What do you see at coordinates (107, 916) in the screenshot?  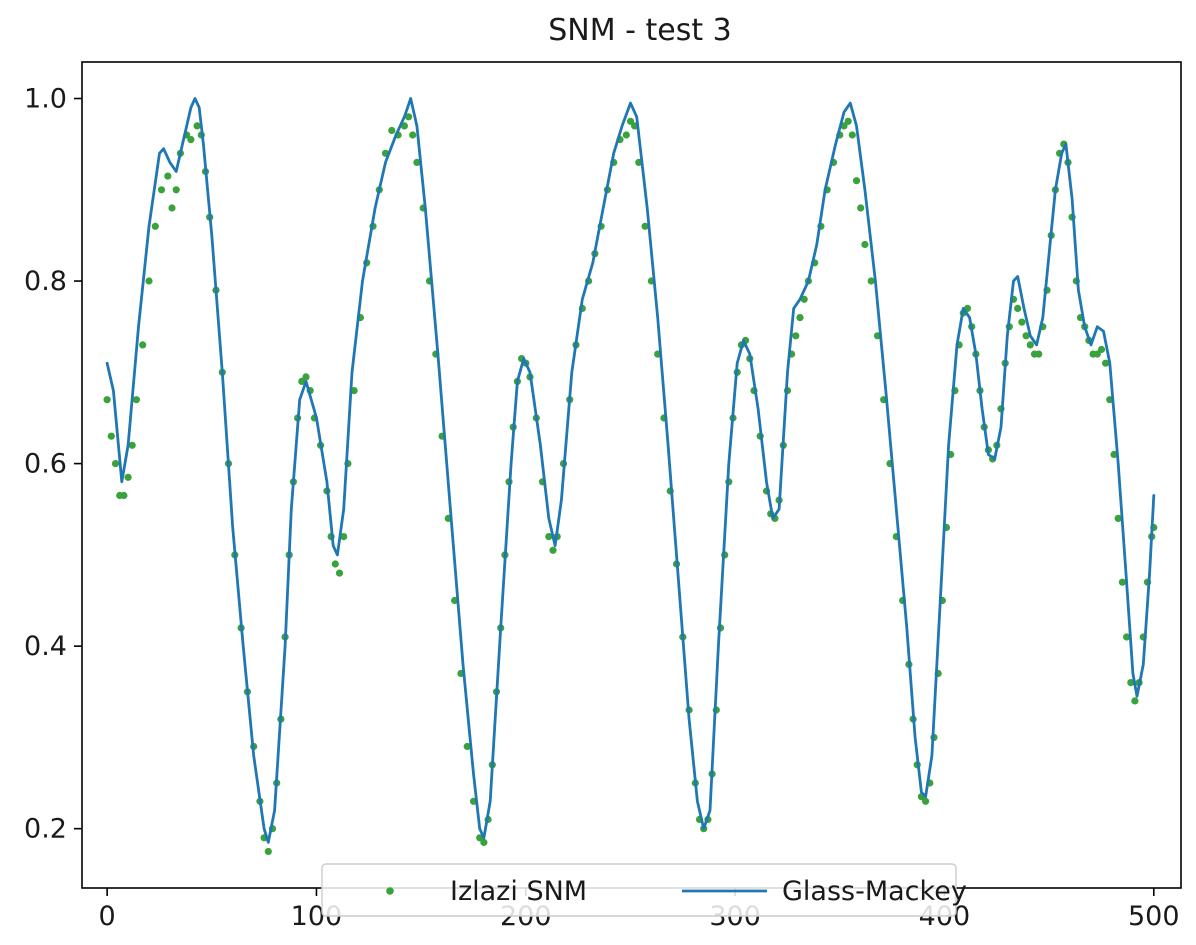 I see `x-tick-label: 0` at bounding box center [107, 916].